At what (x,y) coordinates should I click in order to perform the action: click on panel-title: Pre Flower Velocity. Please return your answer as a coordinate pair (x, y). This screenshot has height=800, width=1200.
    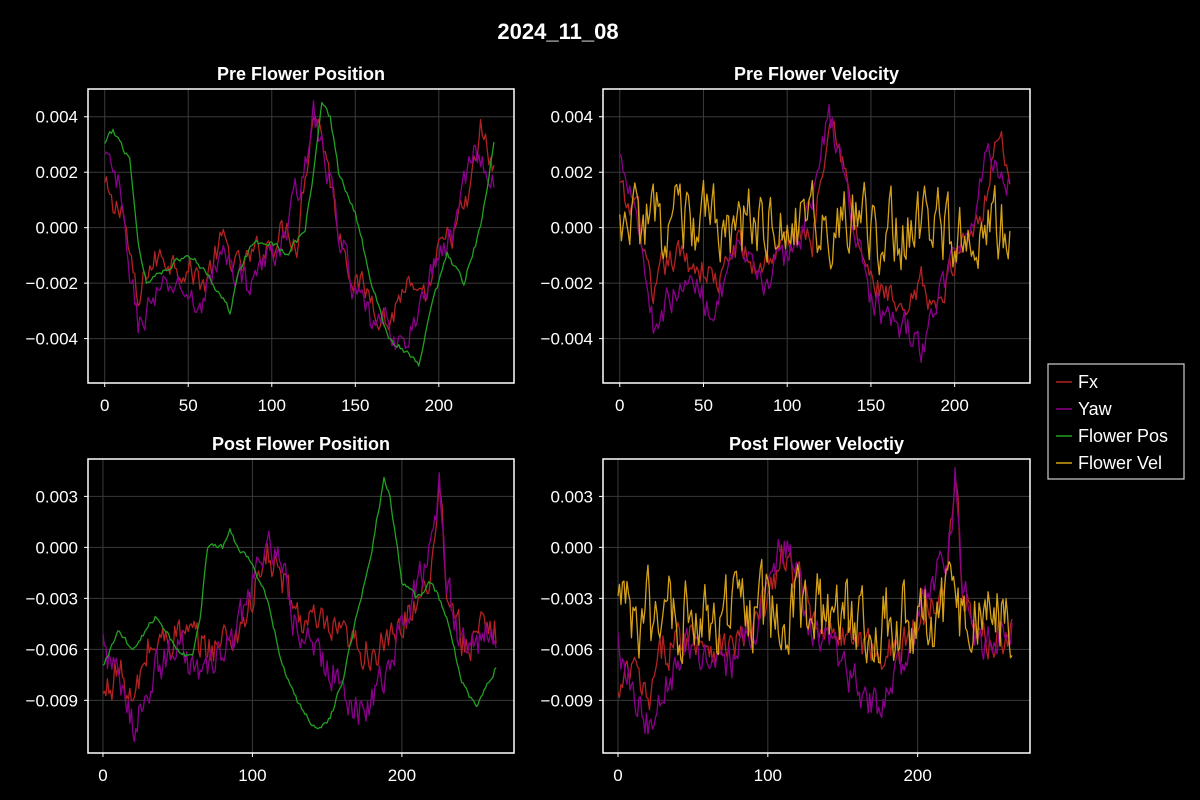
    Looking at the image, I should click on (816, 74).